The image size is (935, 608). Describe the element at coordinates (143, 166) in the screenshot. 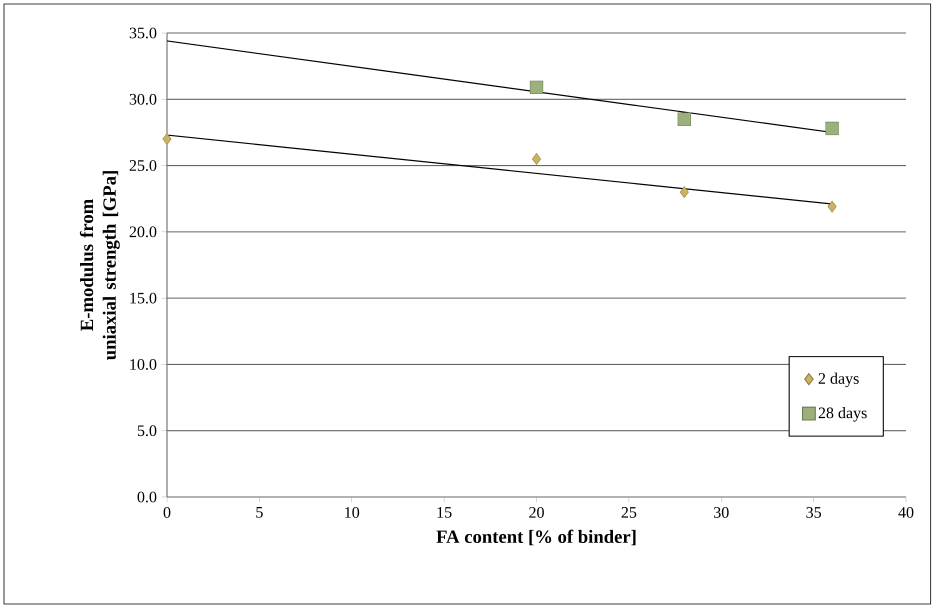

I see `y-tick-label: 25.0` at that location.